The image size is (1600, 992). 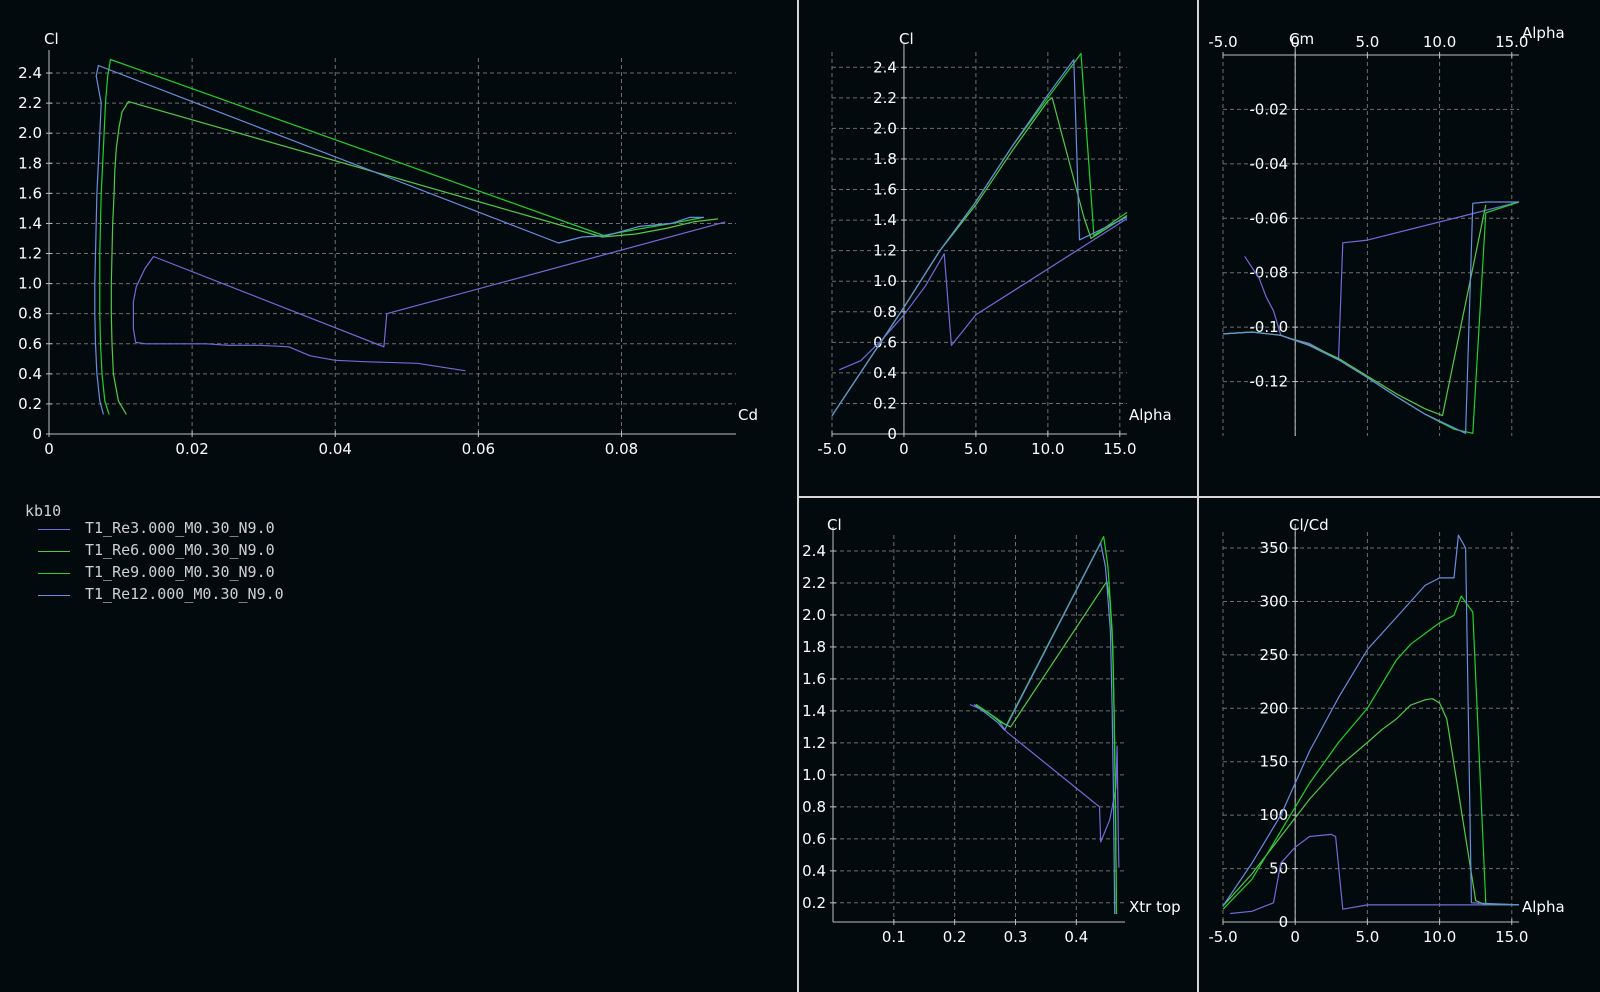 I want to click on y-tick-label: 300, so click(x=1274, y=601).